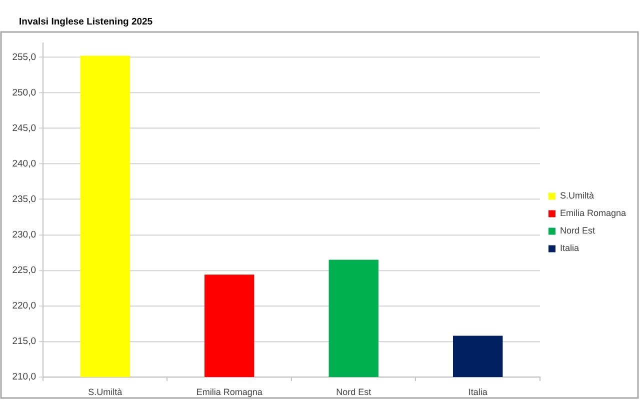  I want to click on x-tick-label: Italia, so click(478, 391).